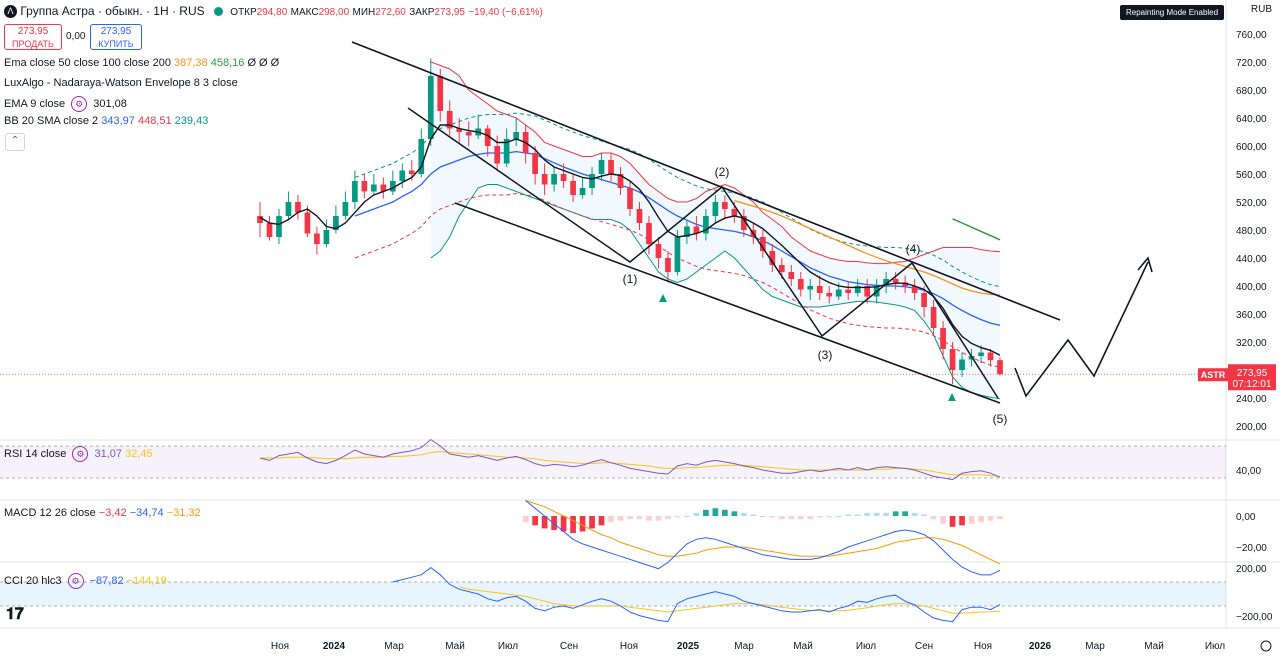  I want to click on legend-bb: BB 20 SMA close 2 343,97 448,51 239,43, so click(106, 121).